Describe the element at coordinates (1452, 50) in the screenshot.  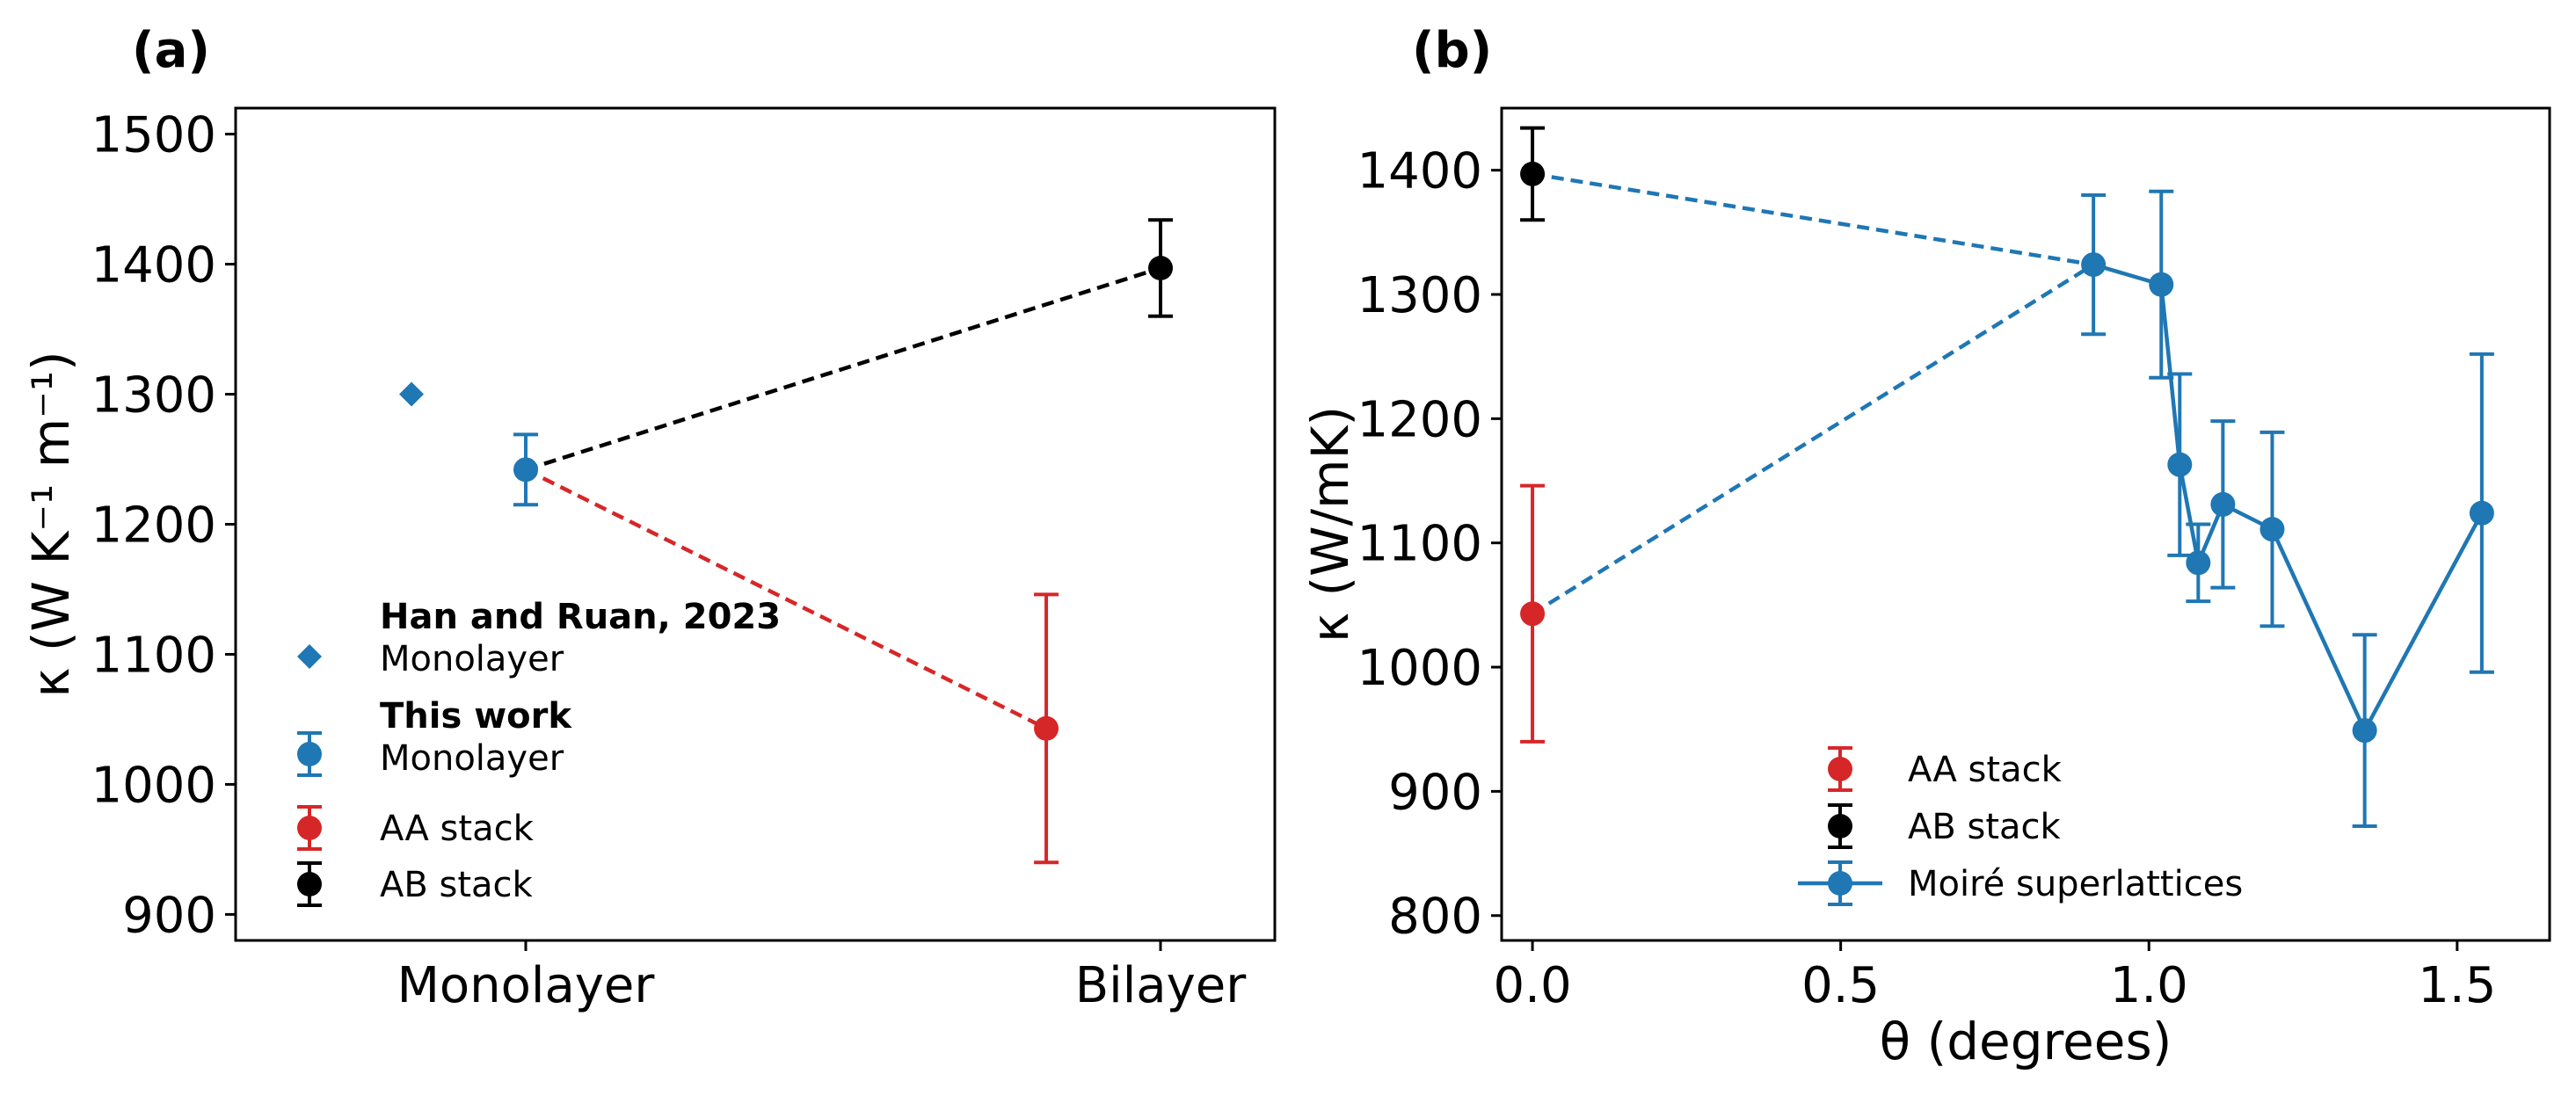
I see `panel-label-b: (b)` at that location.